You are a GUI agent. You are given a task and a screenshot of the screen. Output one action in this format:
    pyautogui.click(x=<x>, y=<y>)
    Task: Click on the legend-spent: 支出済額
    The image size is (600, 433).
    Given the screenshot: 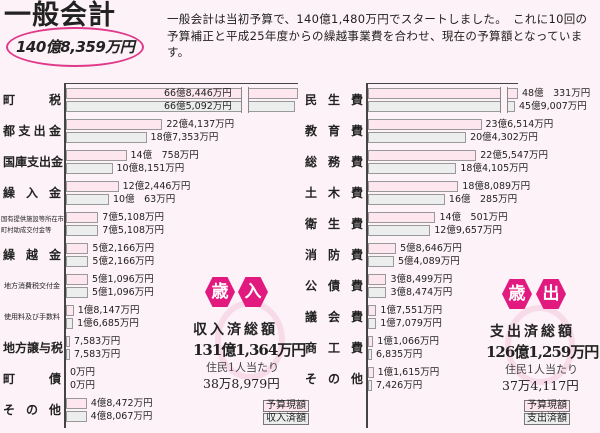 What is the action you would take?
    pyautogui.click(x=547, y=419)
    